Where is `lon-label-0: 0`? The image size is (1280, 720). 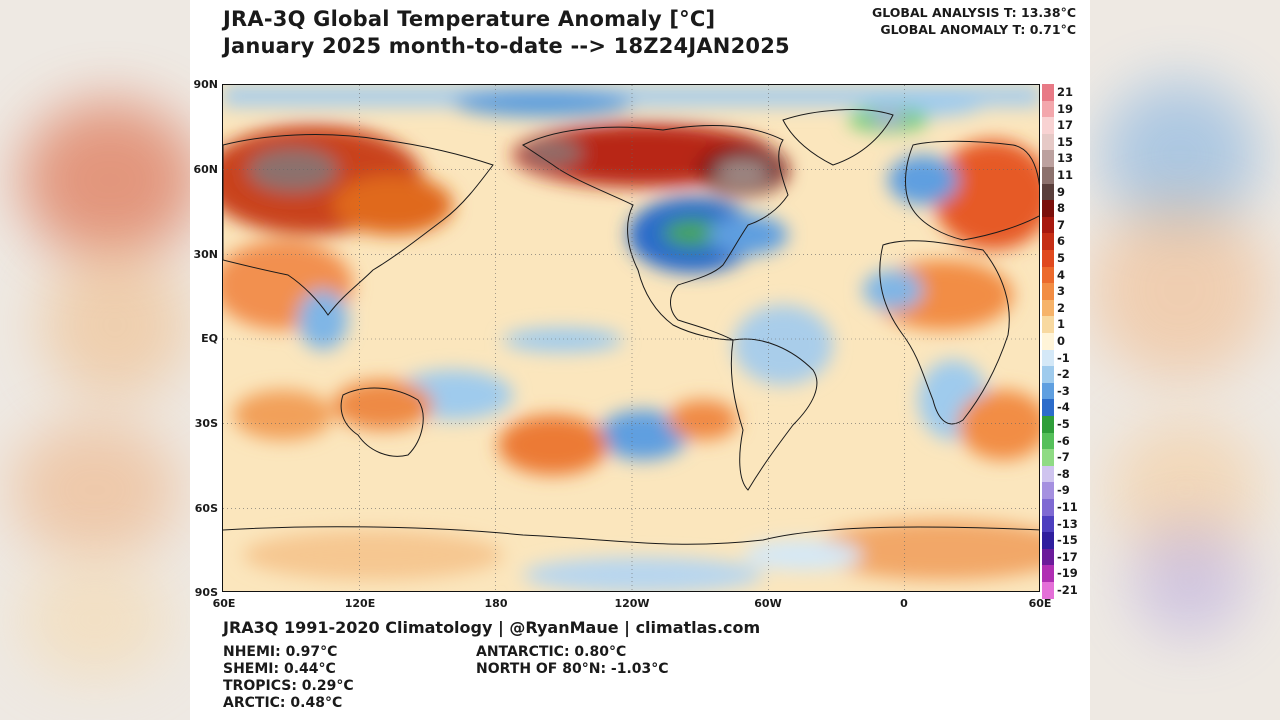 lon-label-0: 0 is located at coordinates (904, 603).